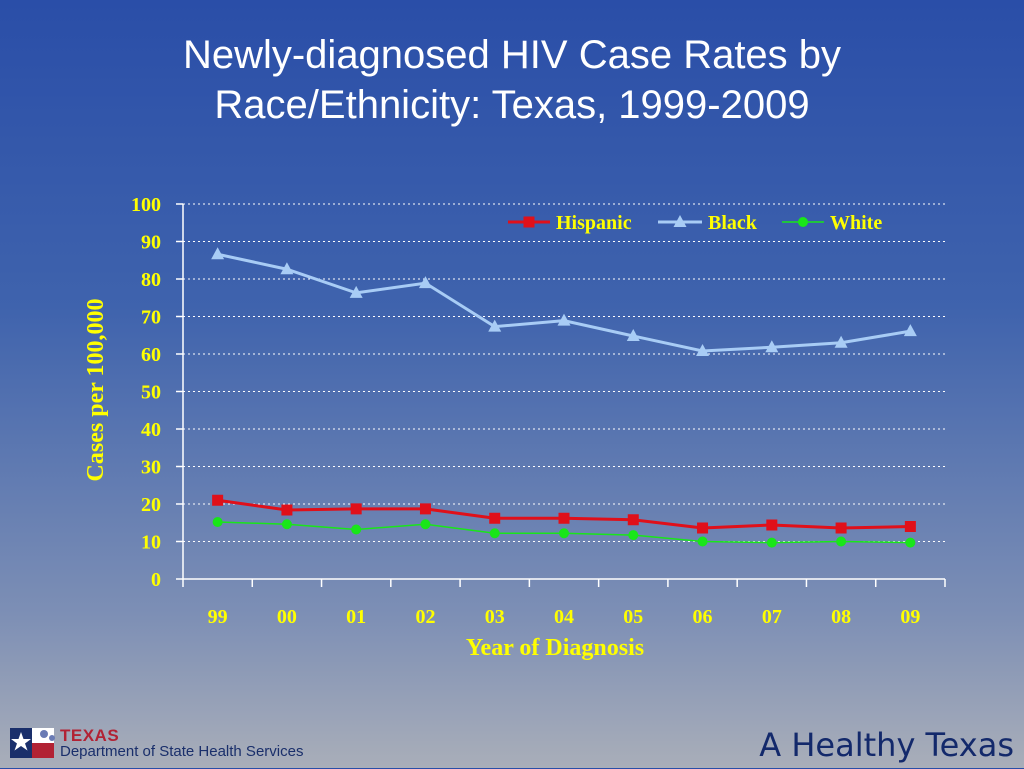 The width and height of the screenshot is (1024, 769). Describe the element at coordinates (910, 617) in the screenshot. I see `x-tick-label: 09` at that location.